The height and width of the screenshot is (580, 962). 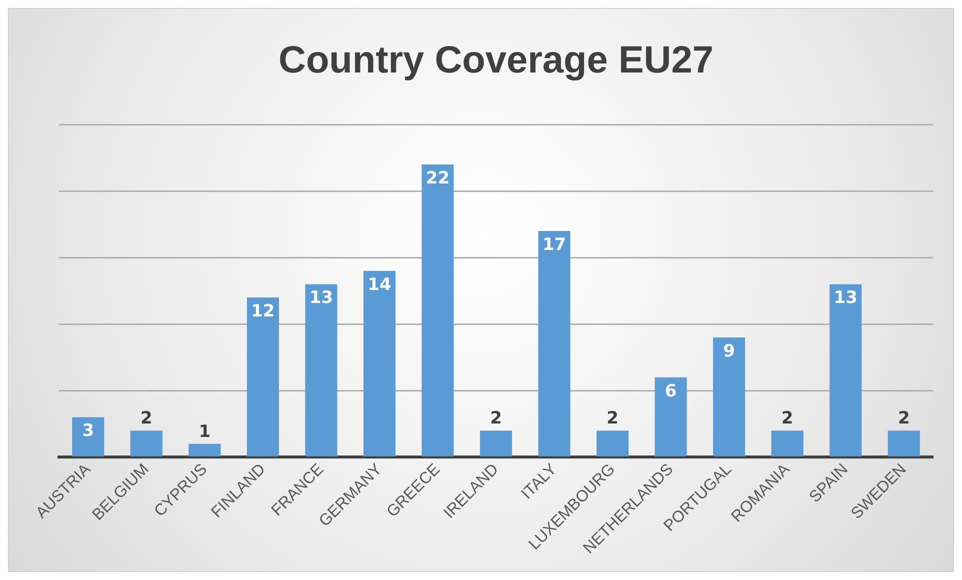 I want to click on data-label: 1, so click(x=204, y=432).